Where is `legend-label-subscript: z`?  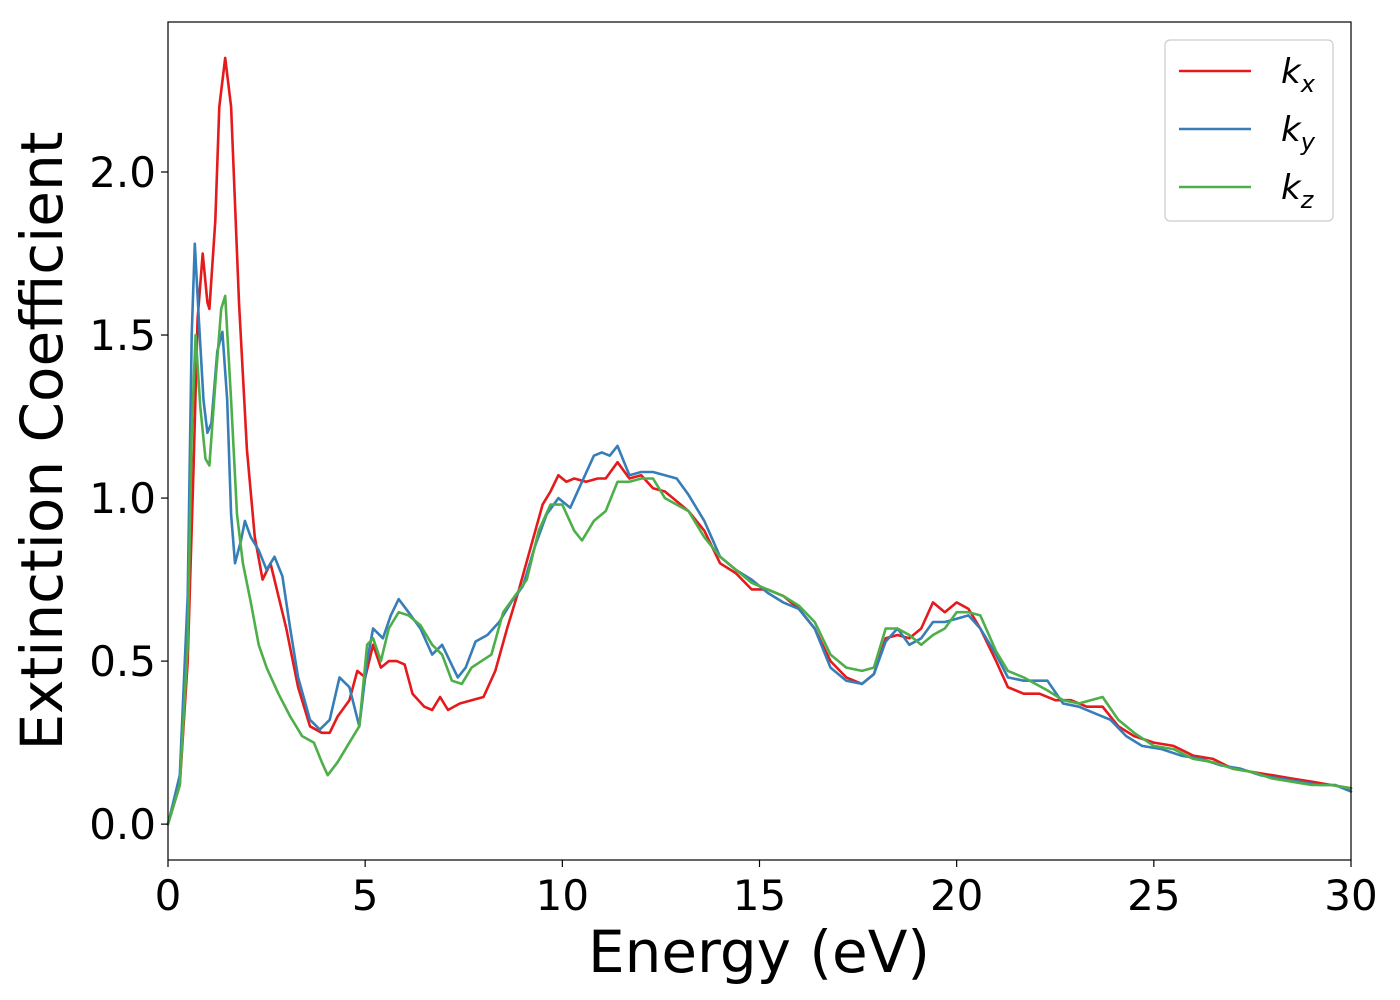
legend-label-subscript: z is located at coordinates (1307, 200).